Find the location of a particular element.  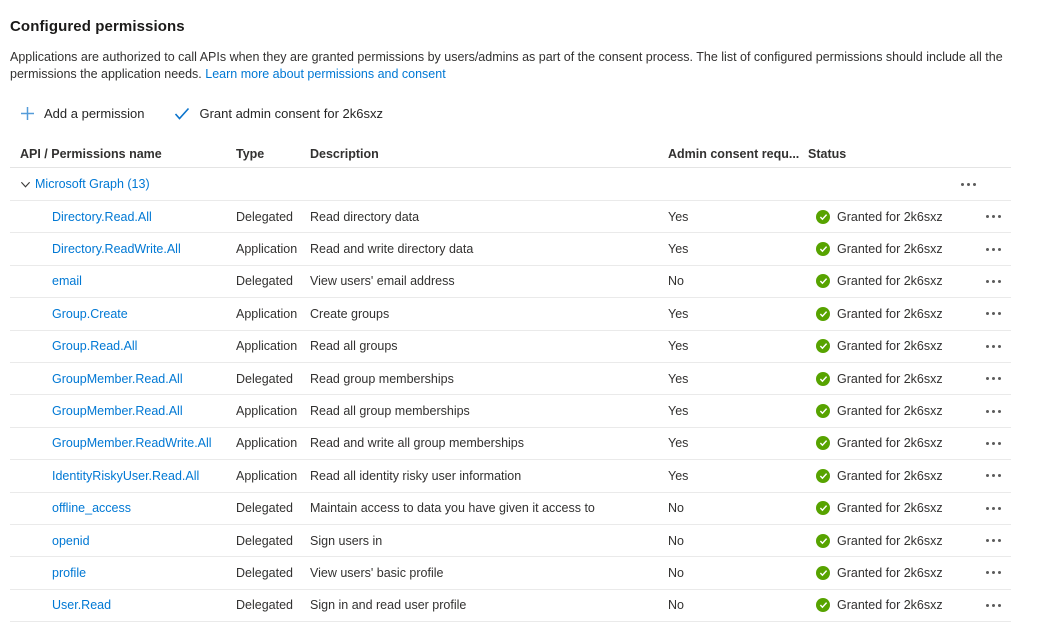

permission-name-link: offline_access is located at coordinates (91, 508).